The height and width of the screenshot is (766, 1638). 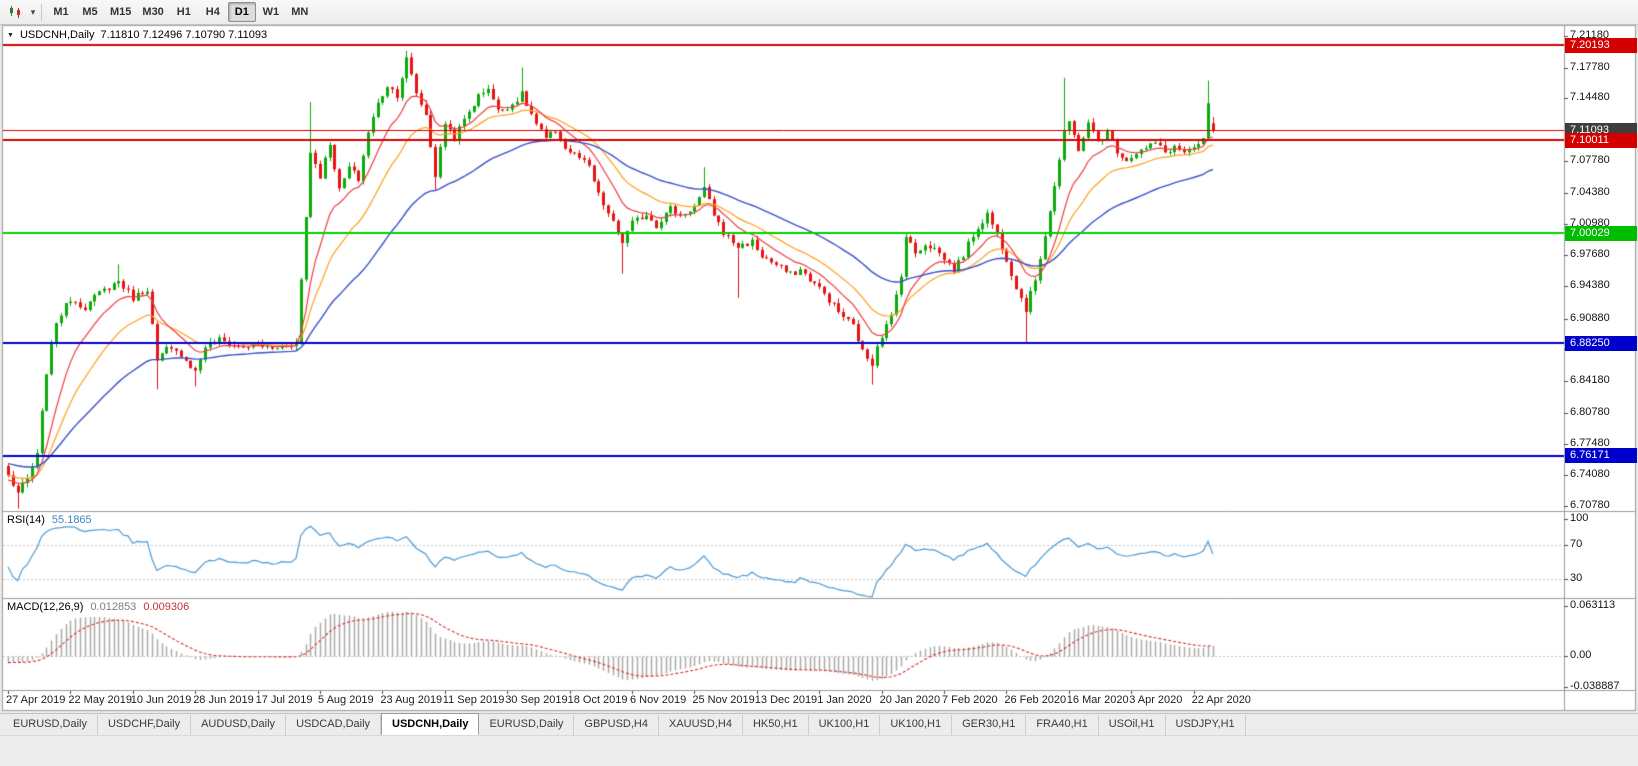 What do you see at coordinates (1601, 140) in the screenshot?
I see `price-level-badge: 7.10011` at bounding box center [1601, 140].